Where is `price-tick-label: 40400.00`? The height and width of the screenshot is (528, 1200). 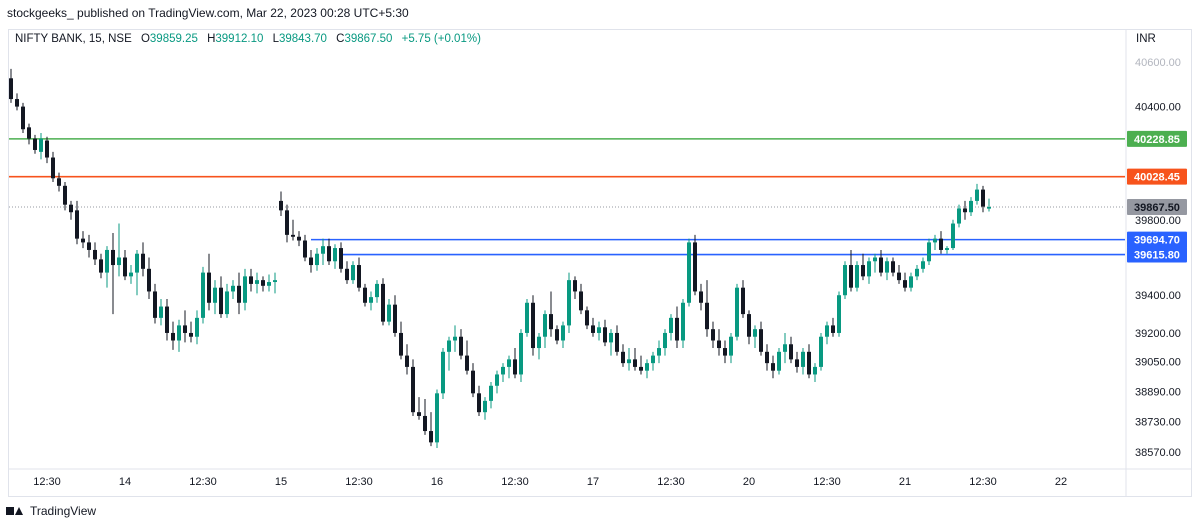 price-tick-label: 40400.00 is located at coordinates (1158, 108).